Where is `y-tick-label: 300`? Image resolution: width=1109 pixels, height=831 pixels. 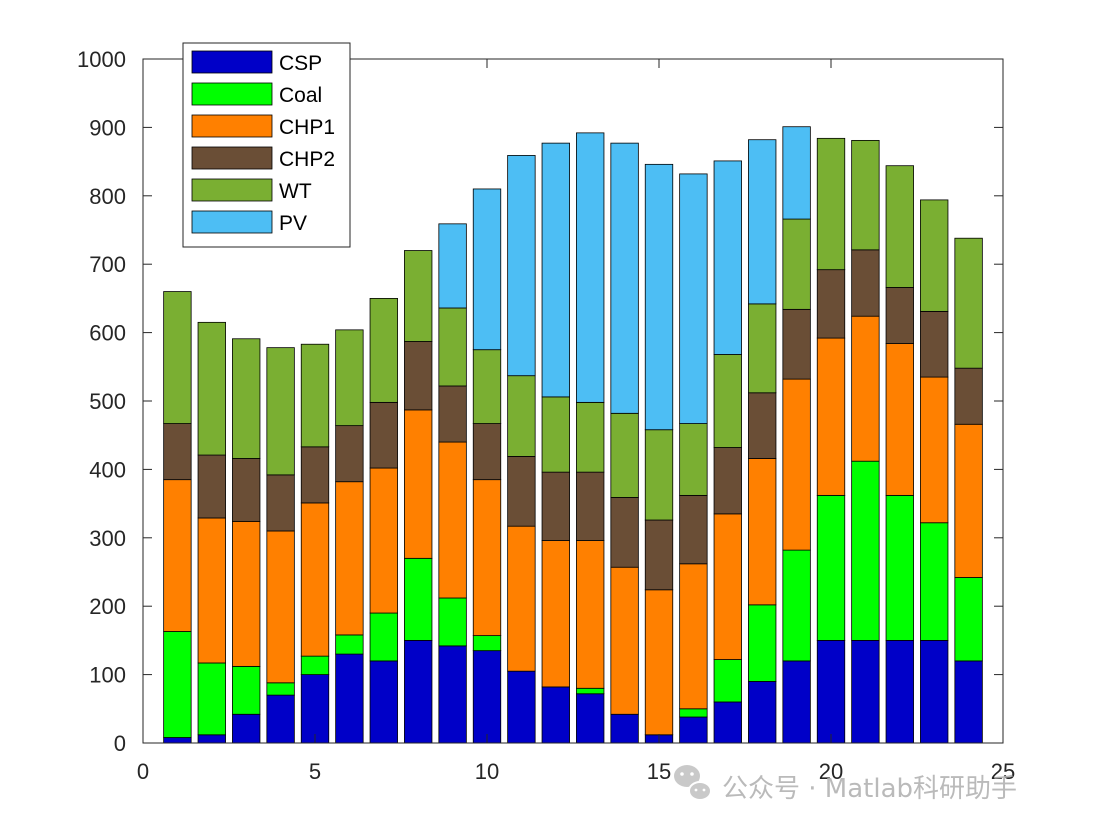
y-tick-label: 300 is located at coordinates (107, 538).